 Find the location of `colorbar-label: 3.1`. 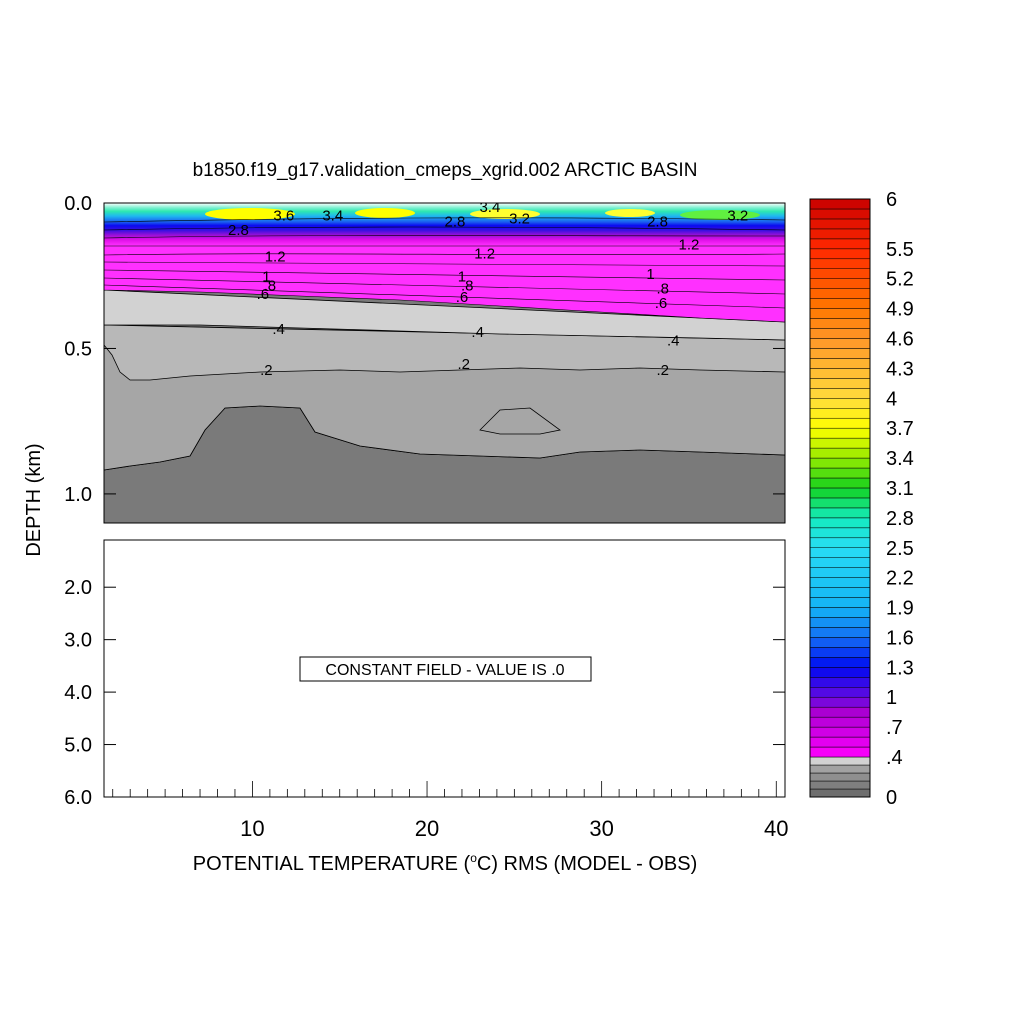

colorbar-label: 3.1 is located at coordinates (900, 489).